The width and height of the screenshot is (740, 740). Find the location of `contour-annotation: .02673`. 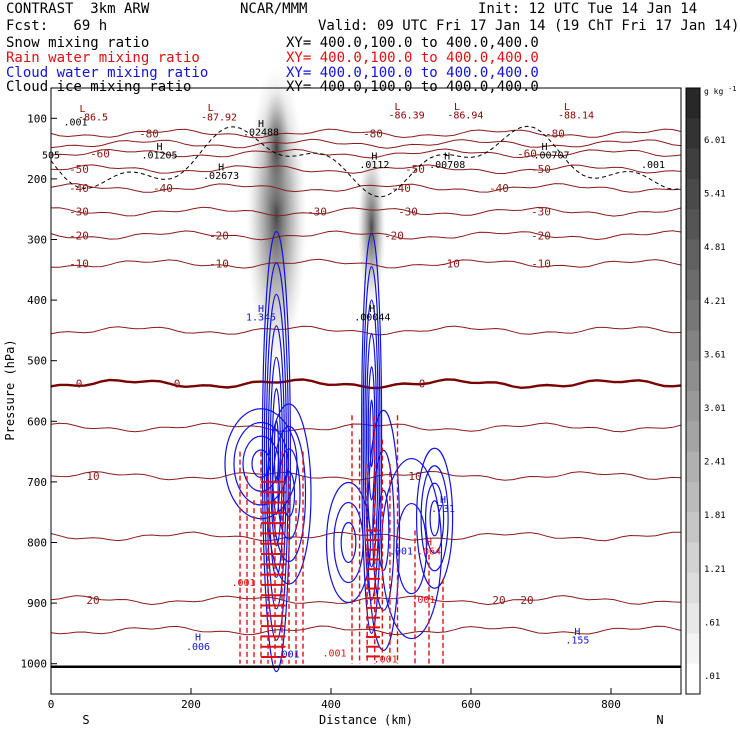

contour-annotation: .02673 is located at coordinates (221, 176).